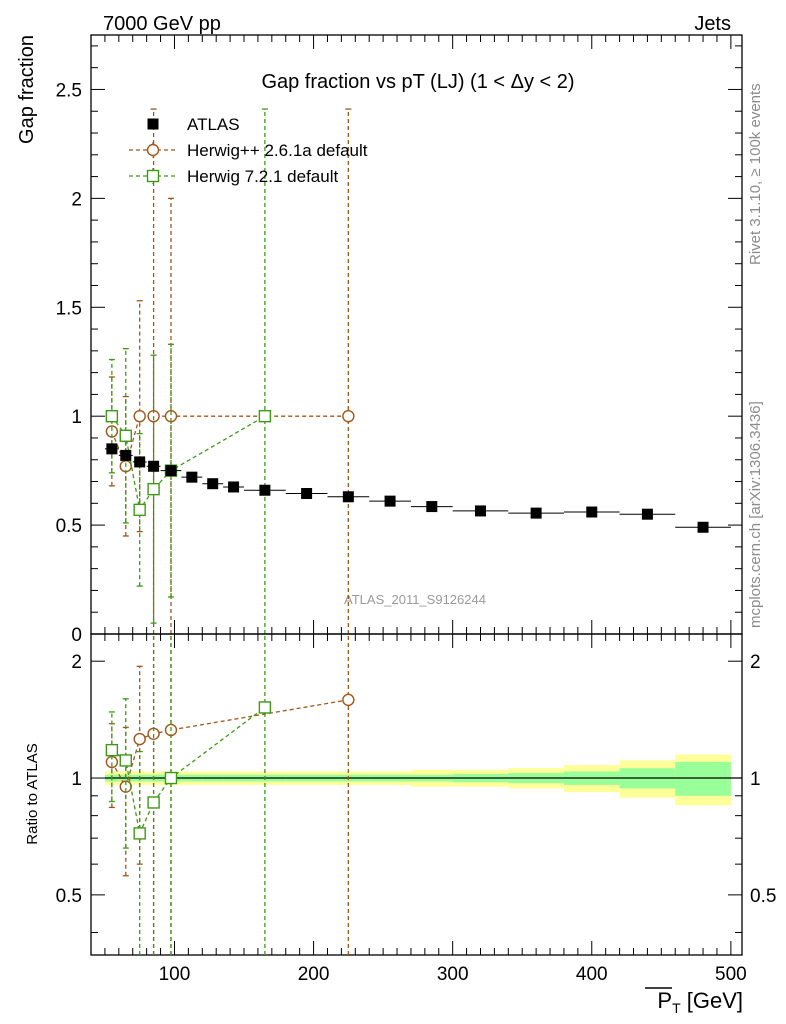 The height and width of the screenshot is (1024, 786). I want to click on y-tick-label: 2, so click(76, 199).